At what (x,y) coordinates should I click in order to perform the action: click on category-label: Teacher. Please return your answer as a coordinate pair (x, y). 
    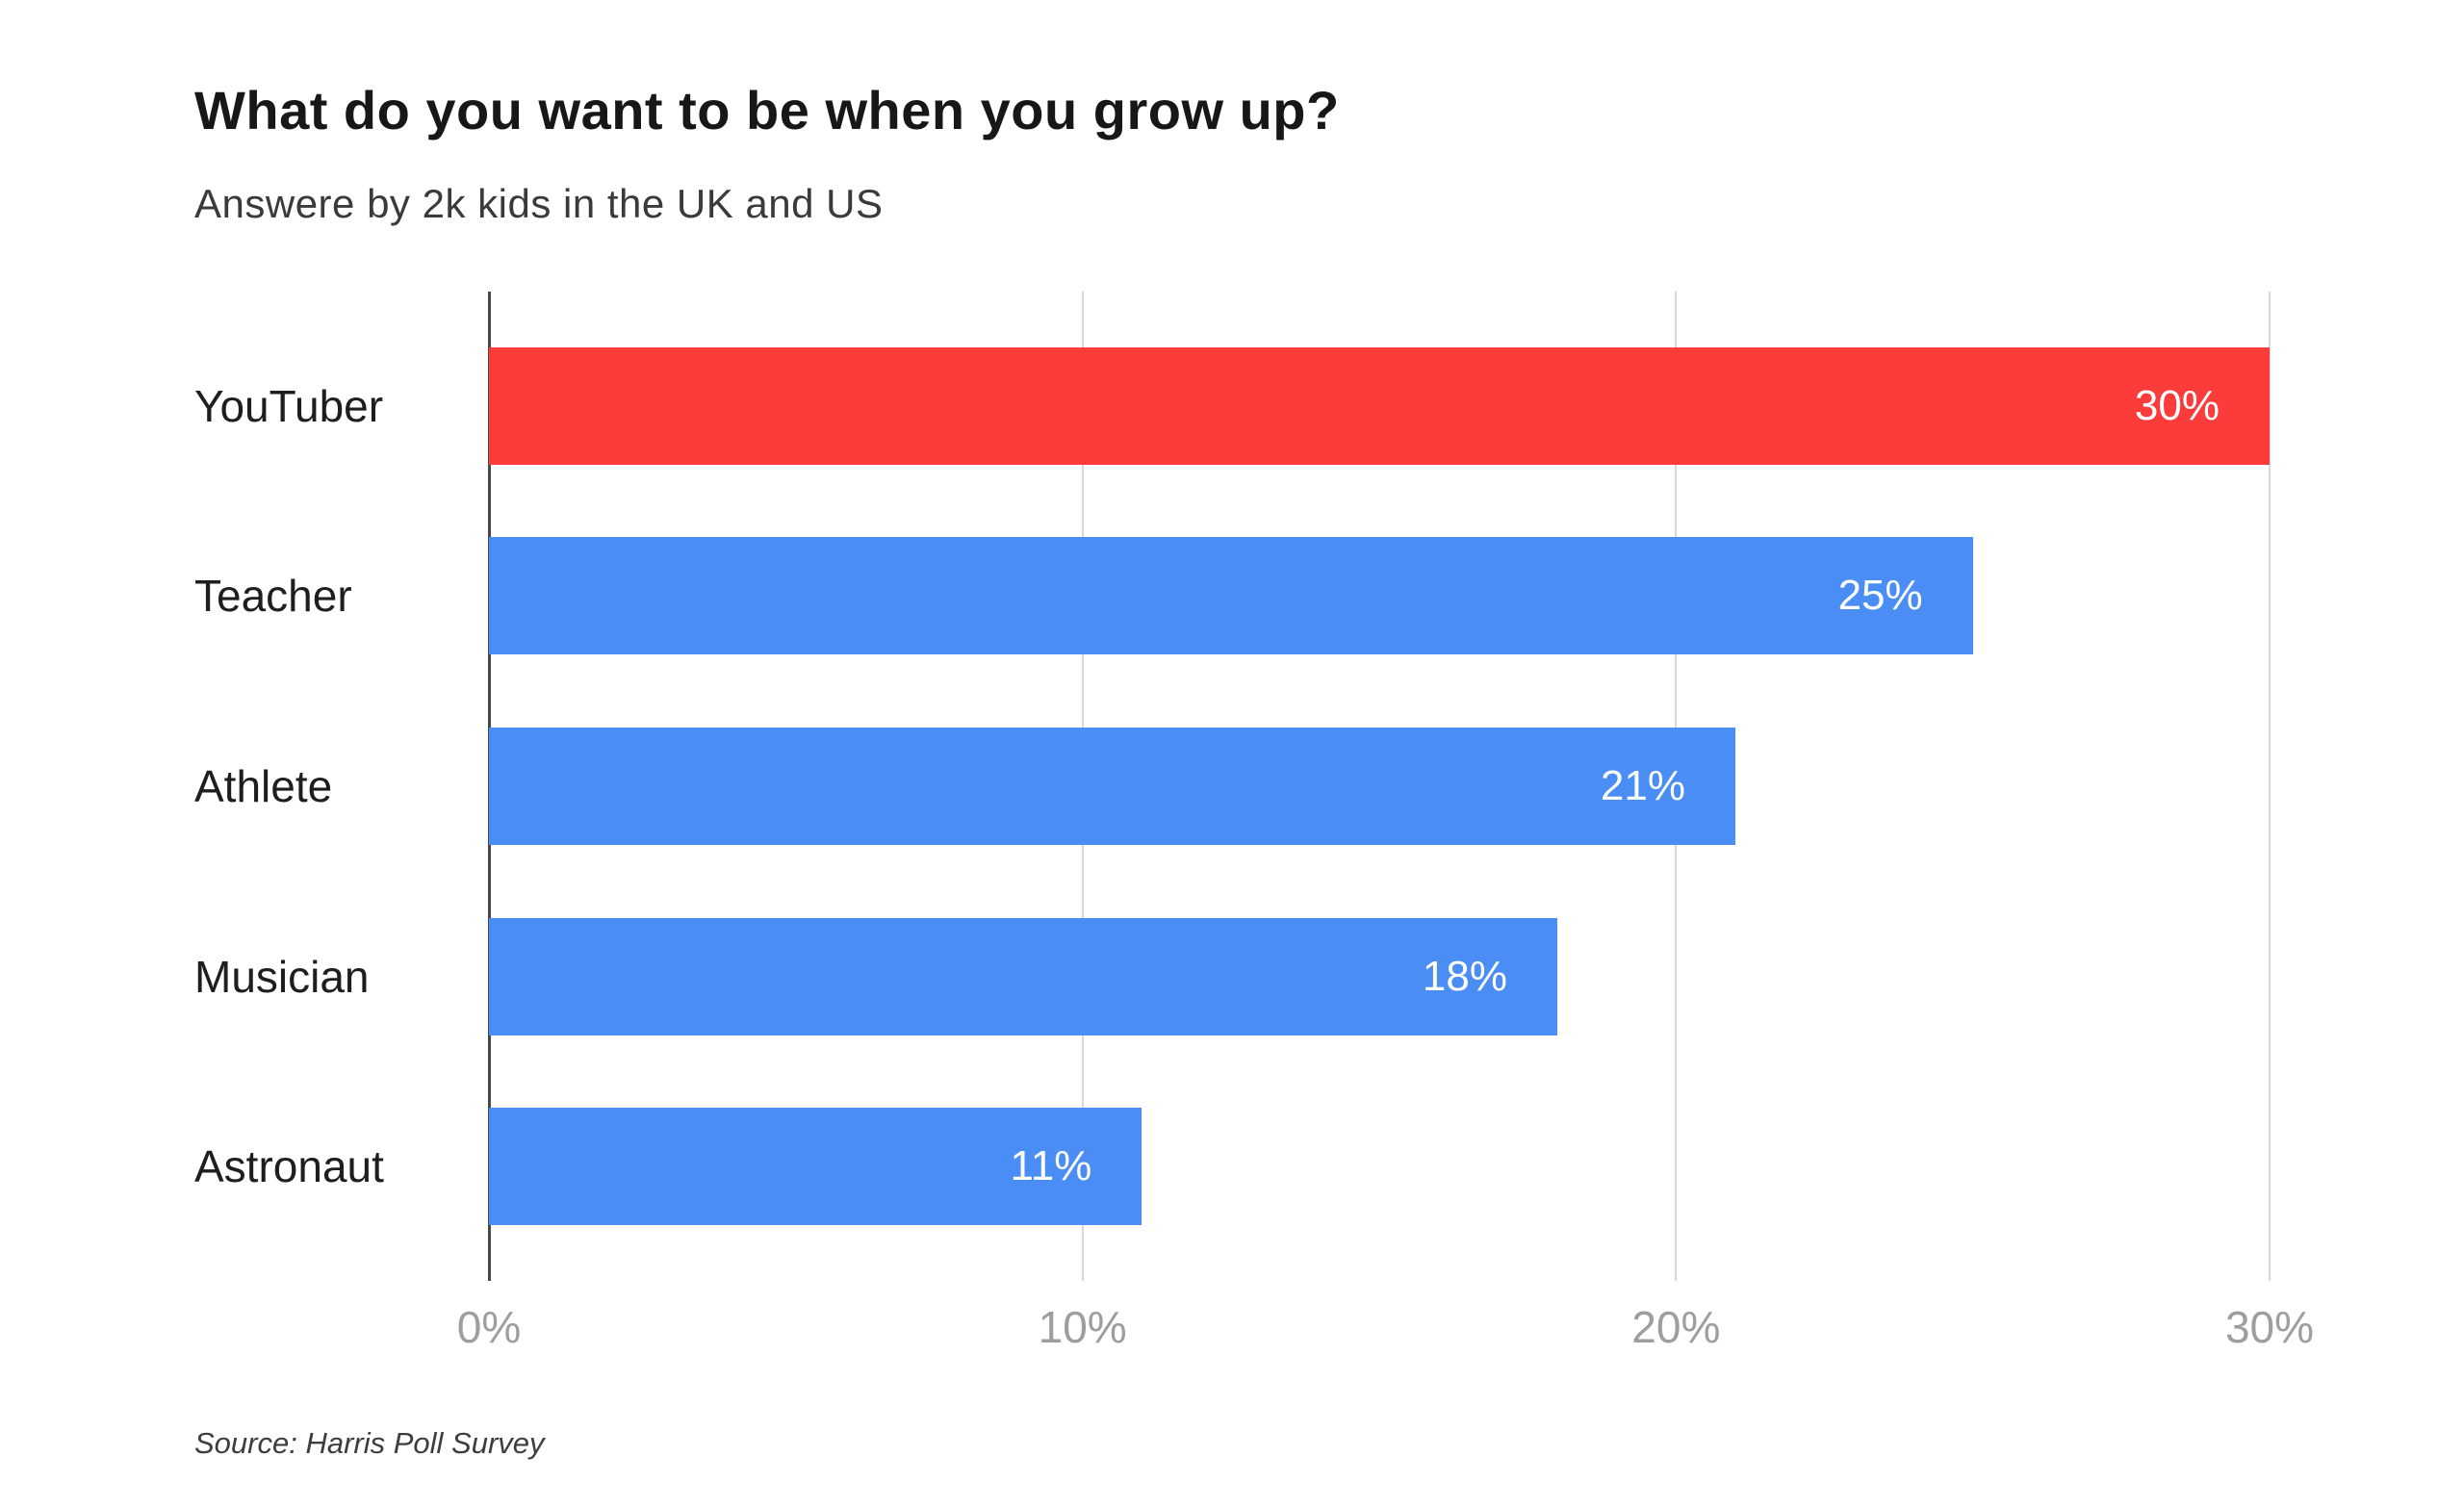
    Looking at the image, I should click on (273, 596).